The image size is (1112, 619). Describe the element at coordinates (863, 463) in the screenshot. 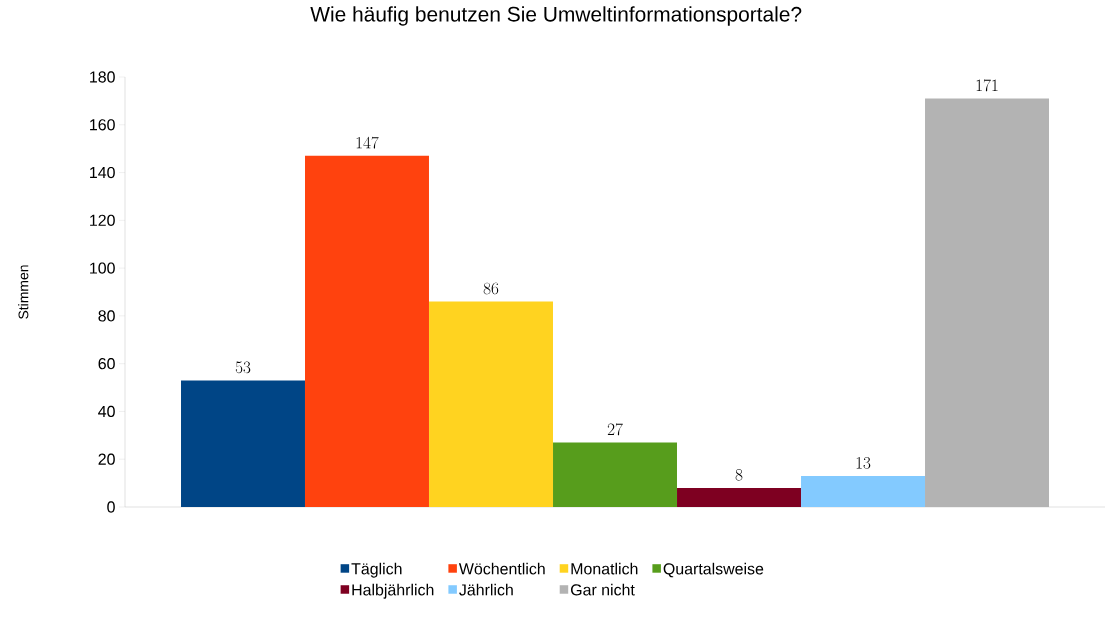

I see `data-label: 13` at that location.